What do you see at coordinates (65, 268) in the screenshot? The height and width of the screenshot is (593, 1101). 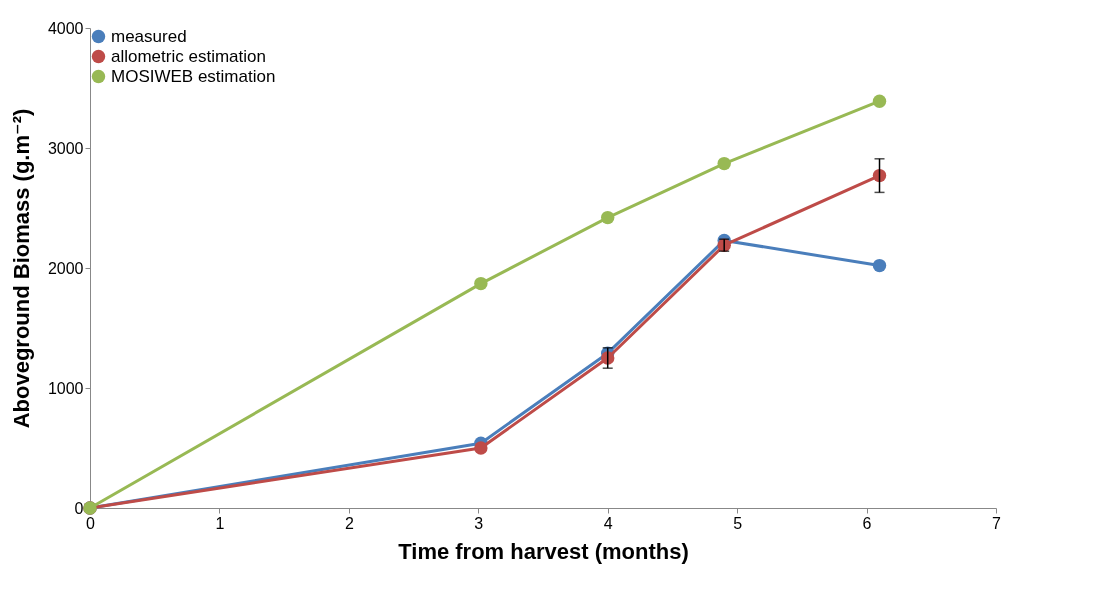 I see `y-tick-label: 2000` at bounding box center [65, 268].